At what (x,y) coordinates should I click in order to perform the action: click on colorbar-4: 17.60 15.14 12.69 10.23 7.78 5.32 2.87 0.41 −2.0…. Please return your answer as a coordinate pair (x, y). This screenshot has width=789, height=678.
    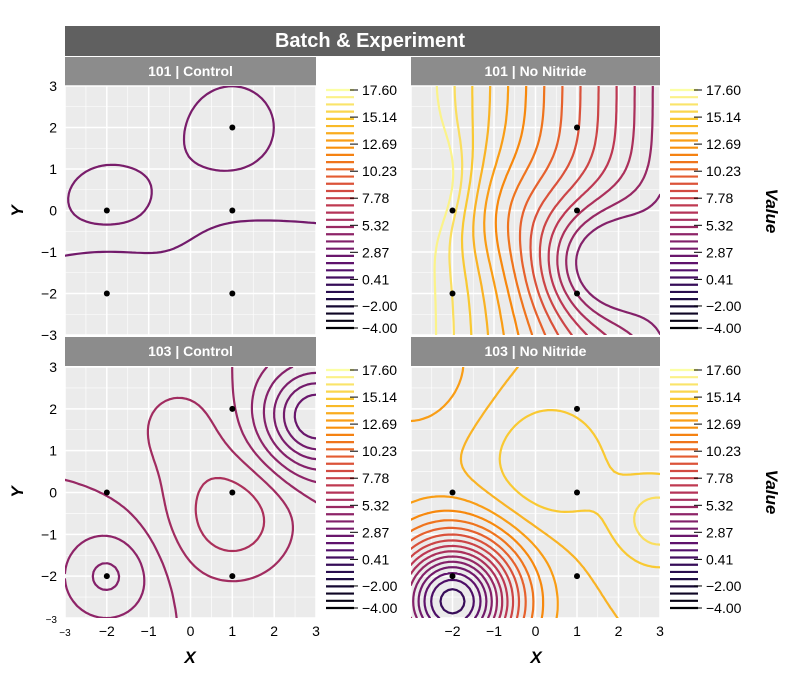
    Looking at the image, I should click on (706, 489).